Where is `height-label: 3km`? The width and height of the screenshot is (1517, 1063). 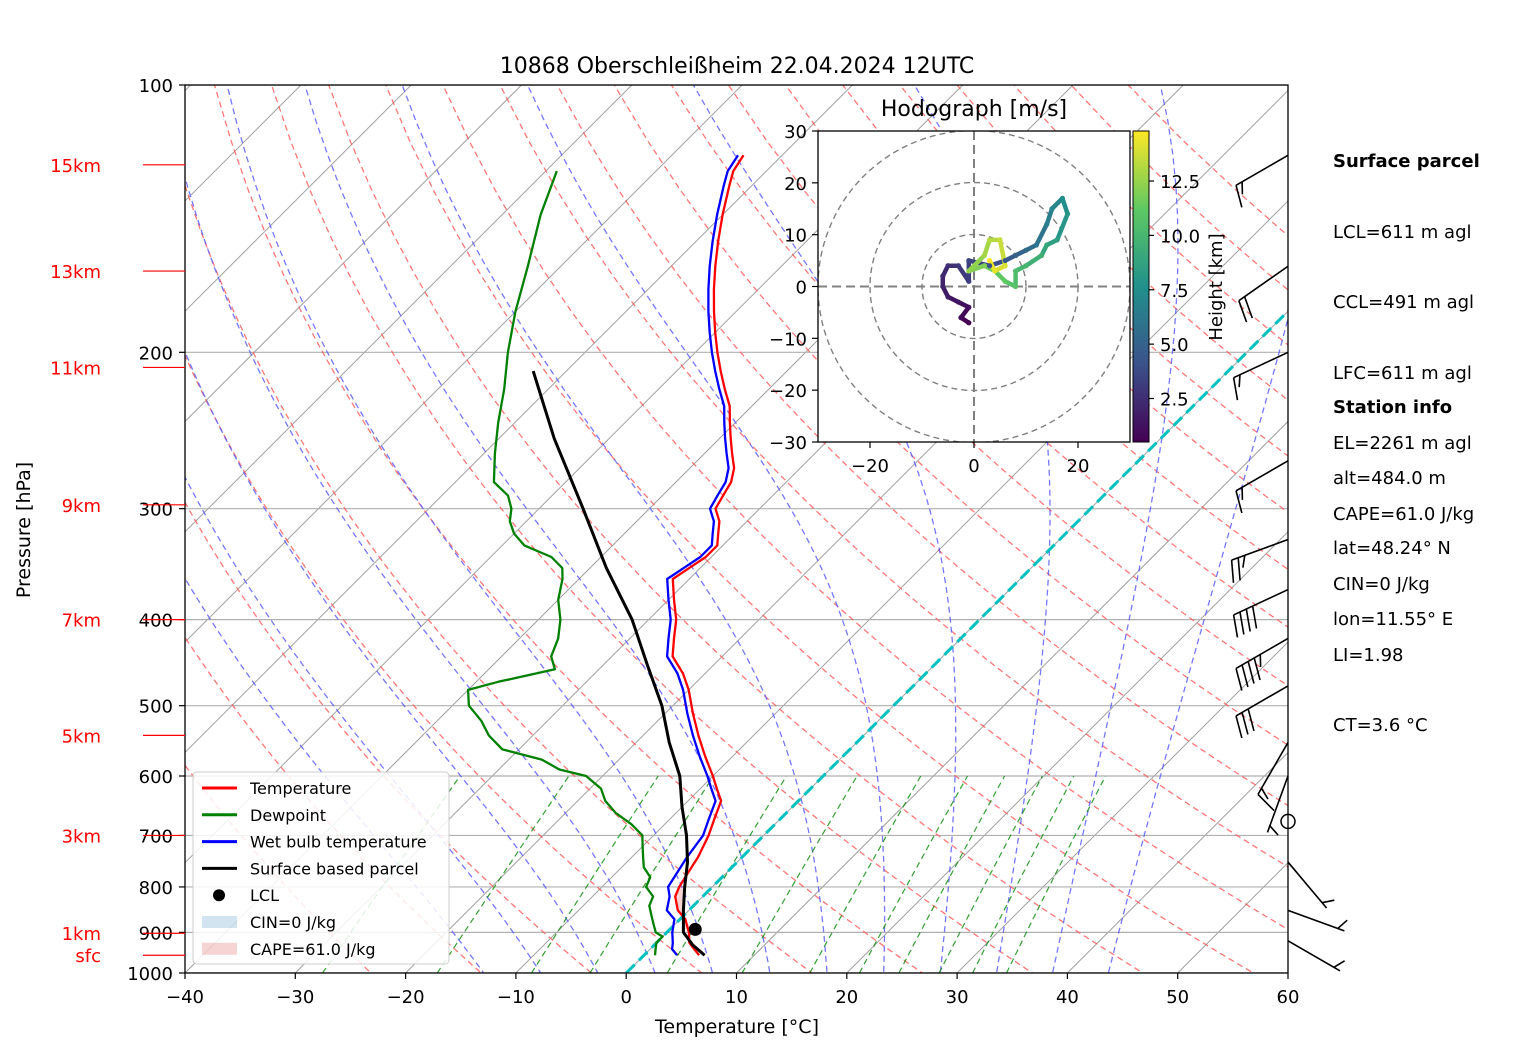
height-label: 3km is located at coordinates (81, 836).